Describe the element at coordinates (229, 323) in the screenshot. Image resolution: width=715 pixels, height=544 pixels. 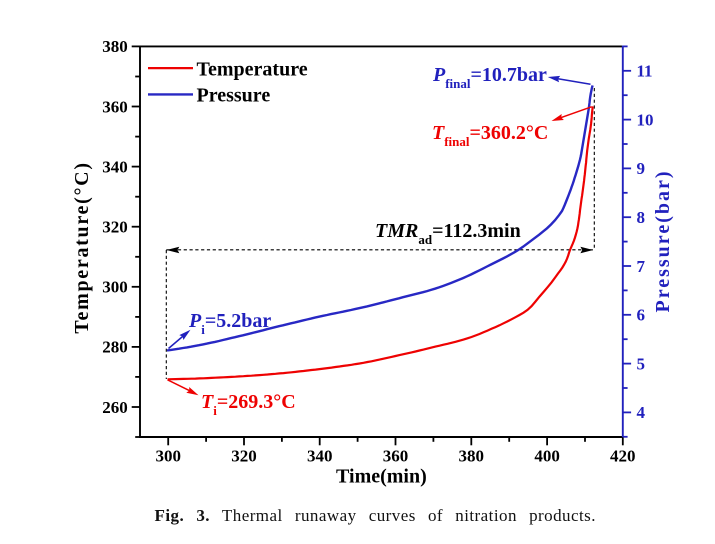
I see `svg-text: Pi=5.2bar` at that location.